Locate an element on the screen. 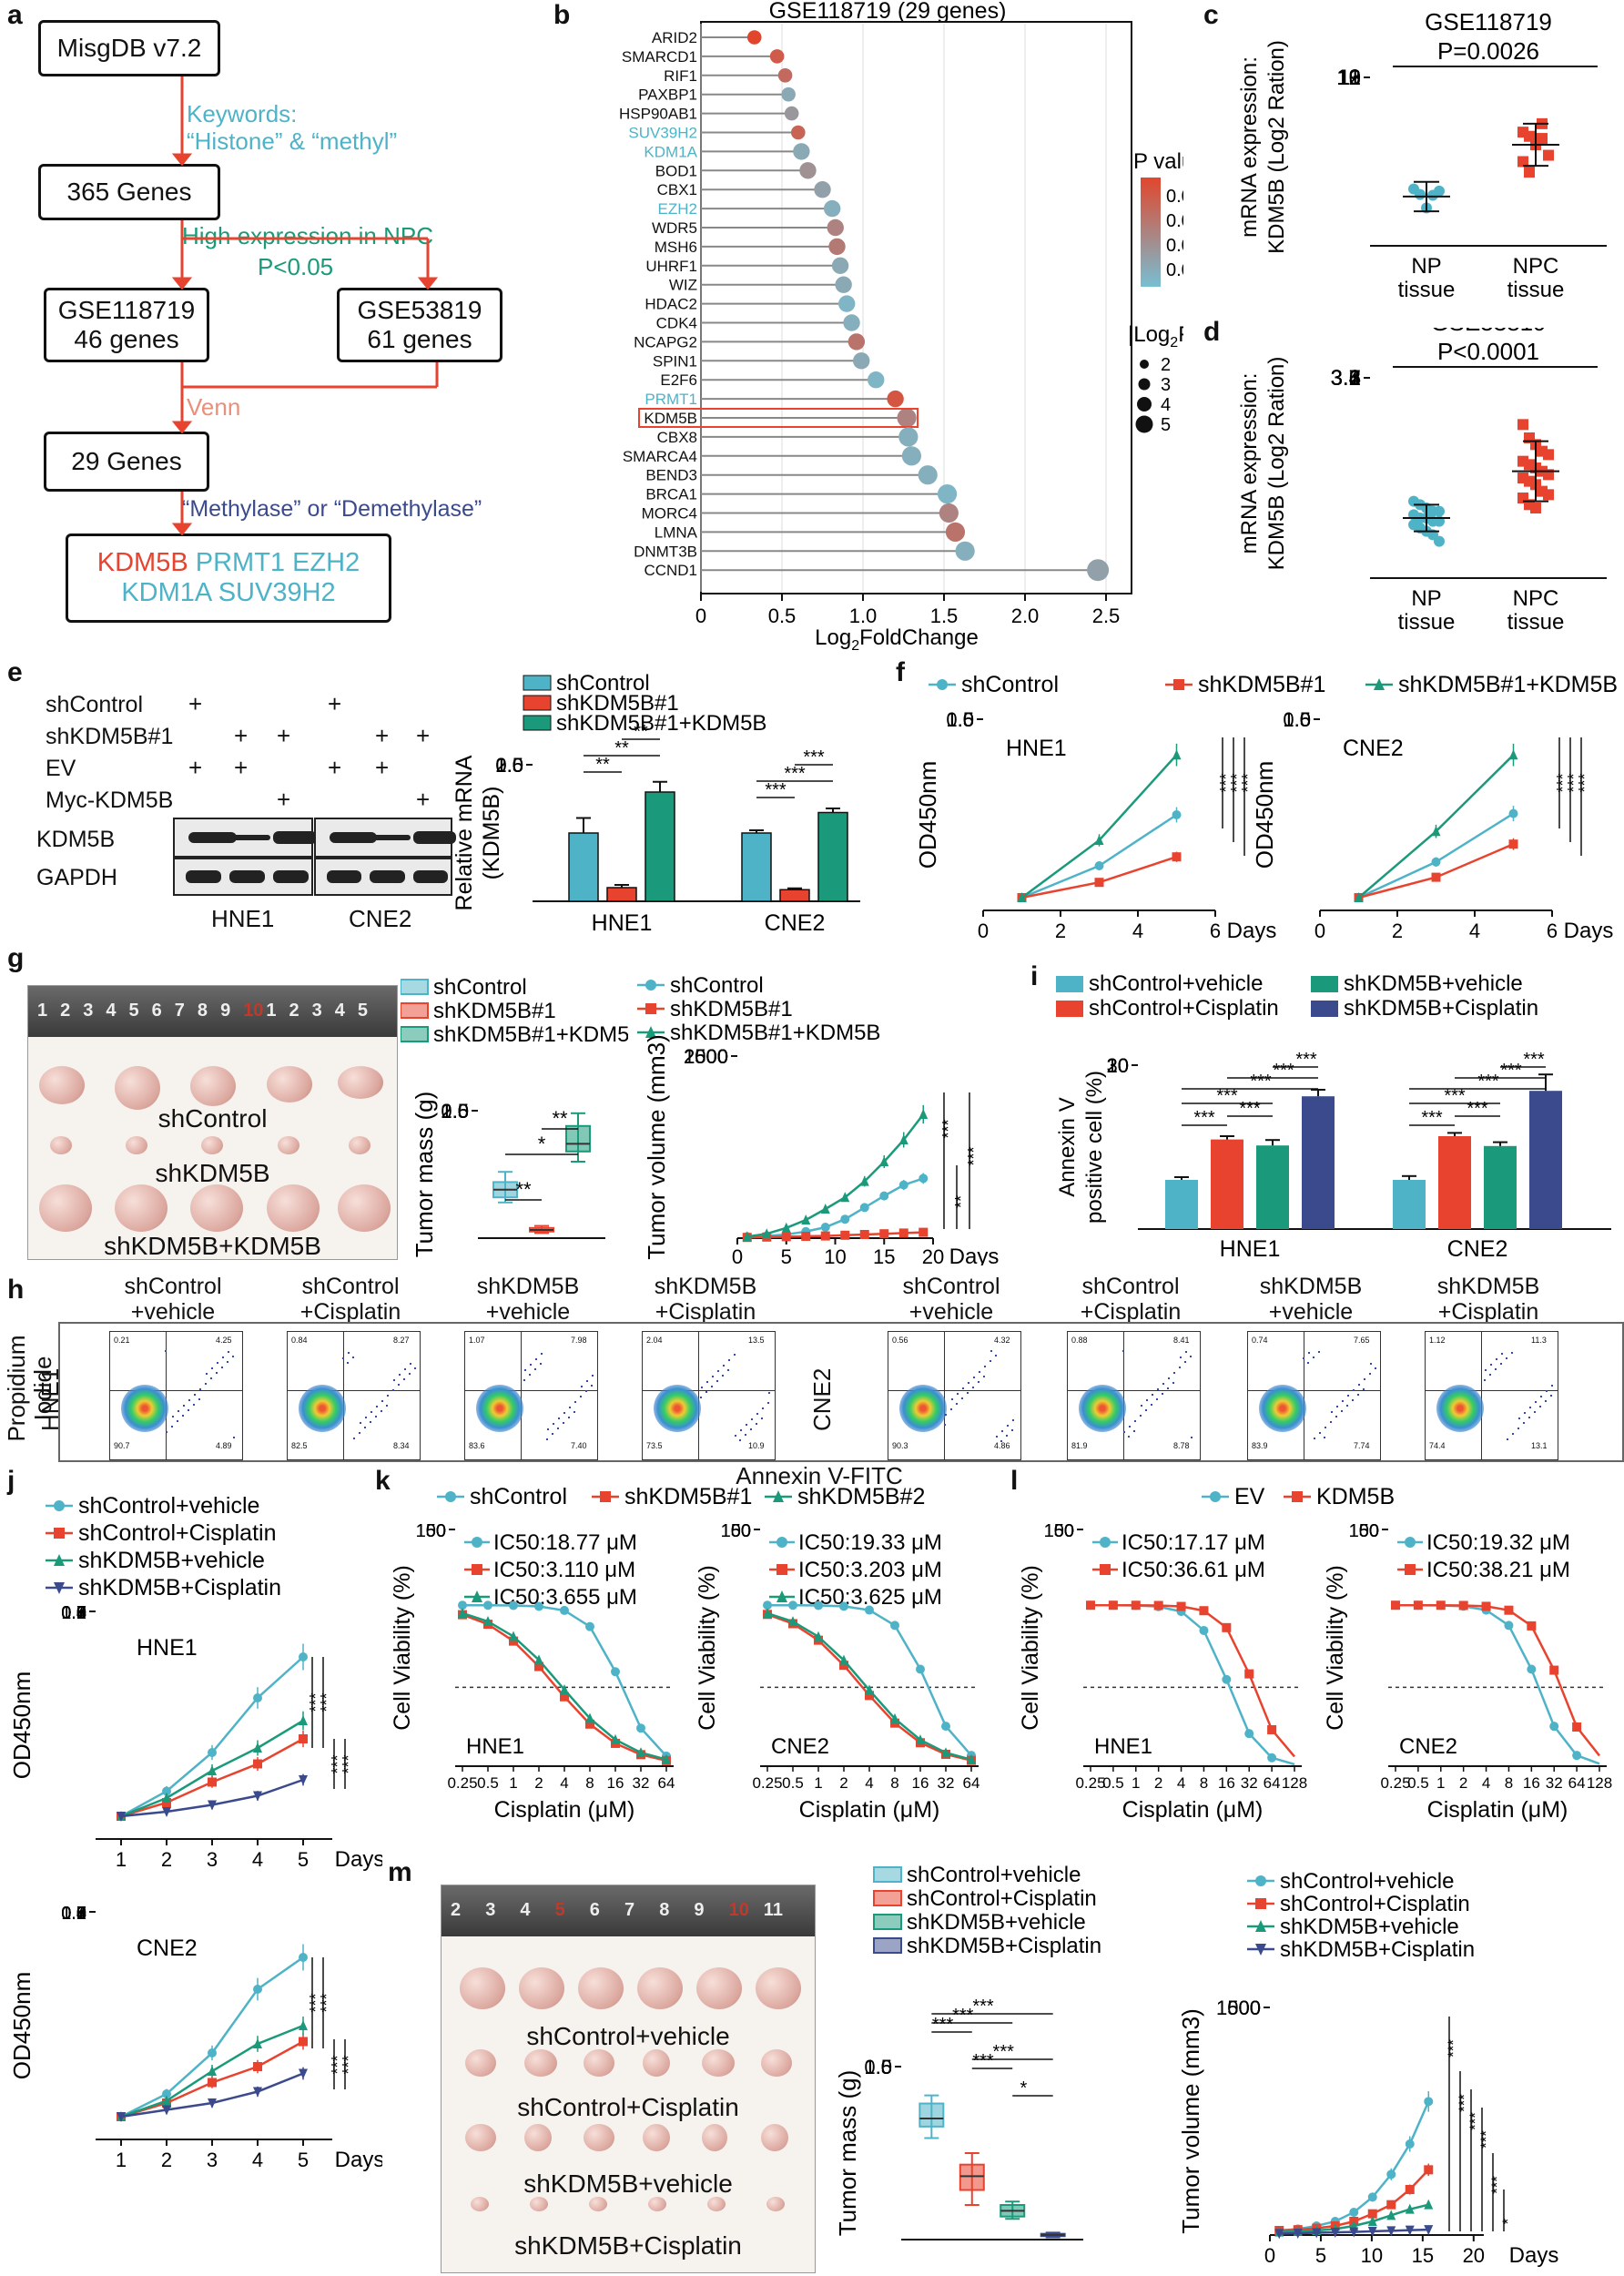  chart-b-size-title-sub: 2 is located at coordinates (1174, 343).